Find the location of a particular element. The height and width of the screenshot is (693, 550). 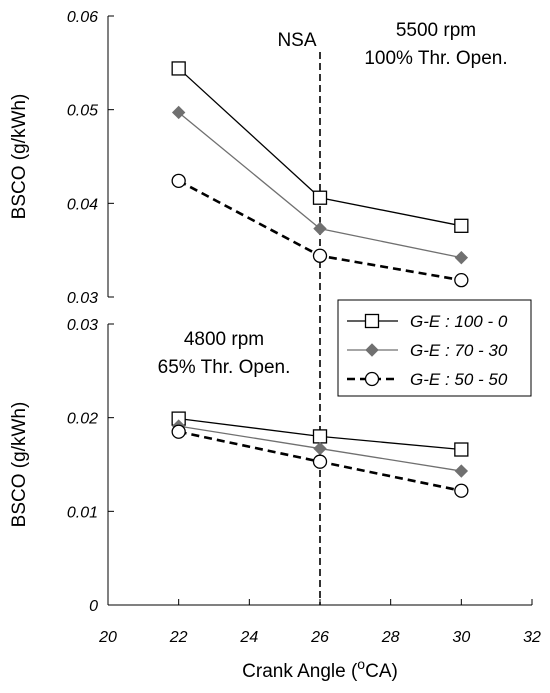

x-axis-title: Crank Angle (oCA) is located at coordinates (320, 669).